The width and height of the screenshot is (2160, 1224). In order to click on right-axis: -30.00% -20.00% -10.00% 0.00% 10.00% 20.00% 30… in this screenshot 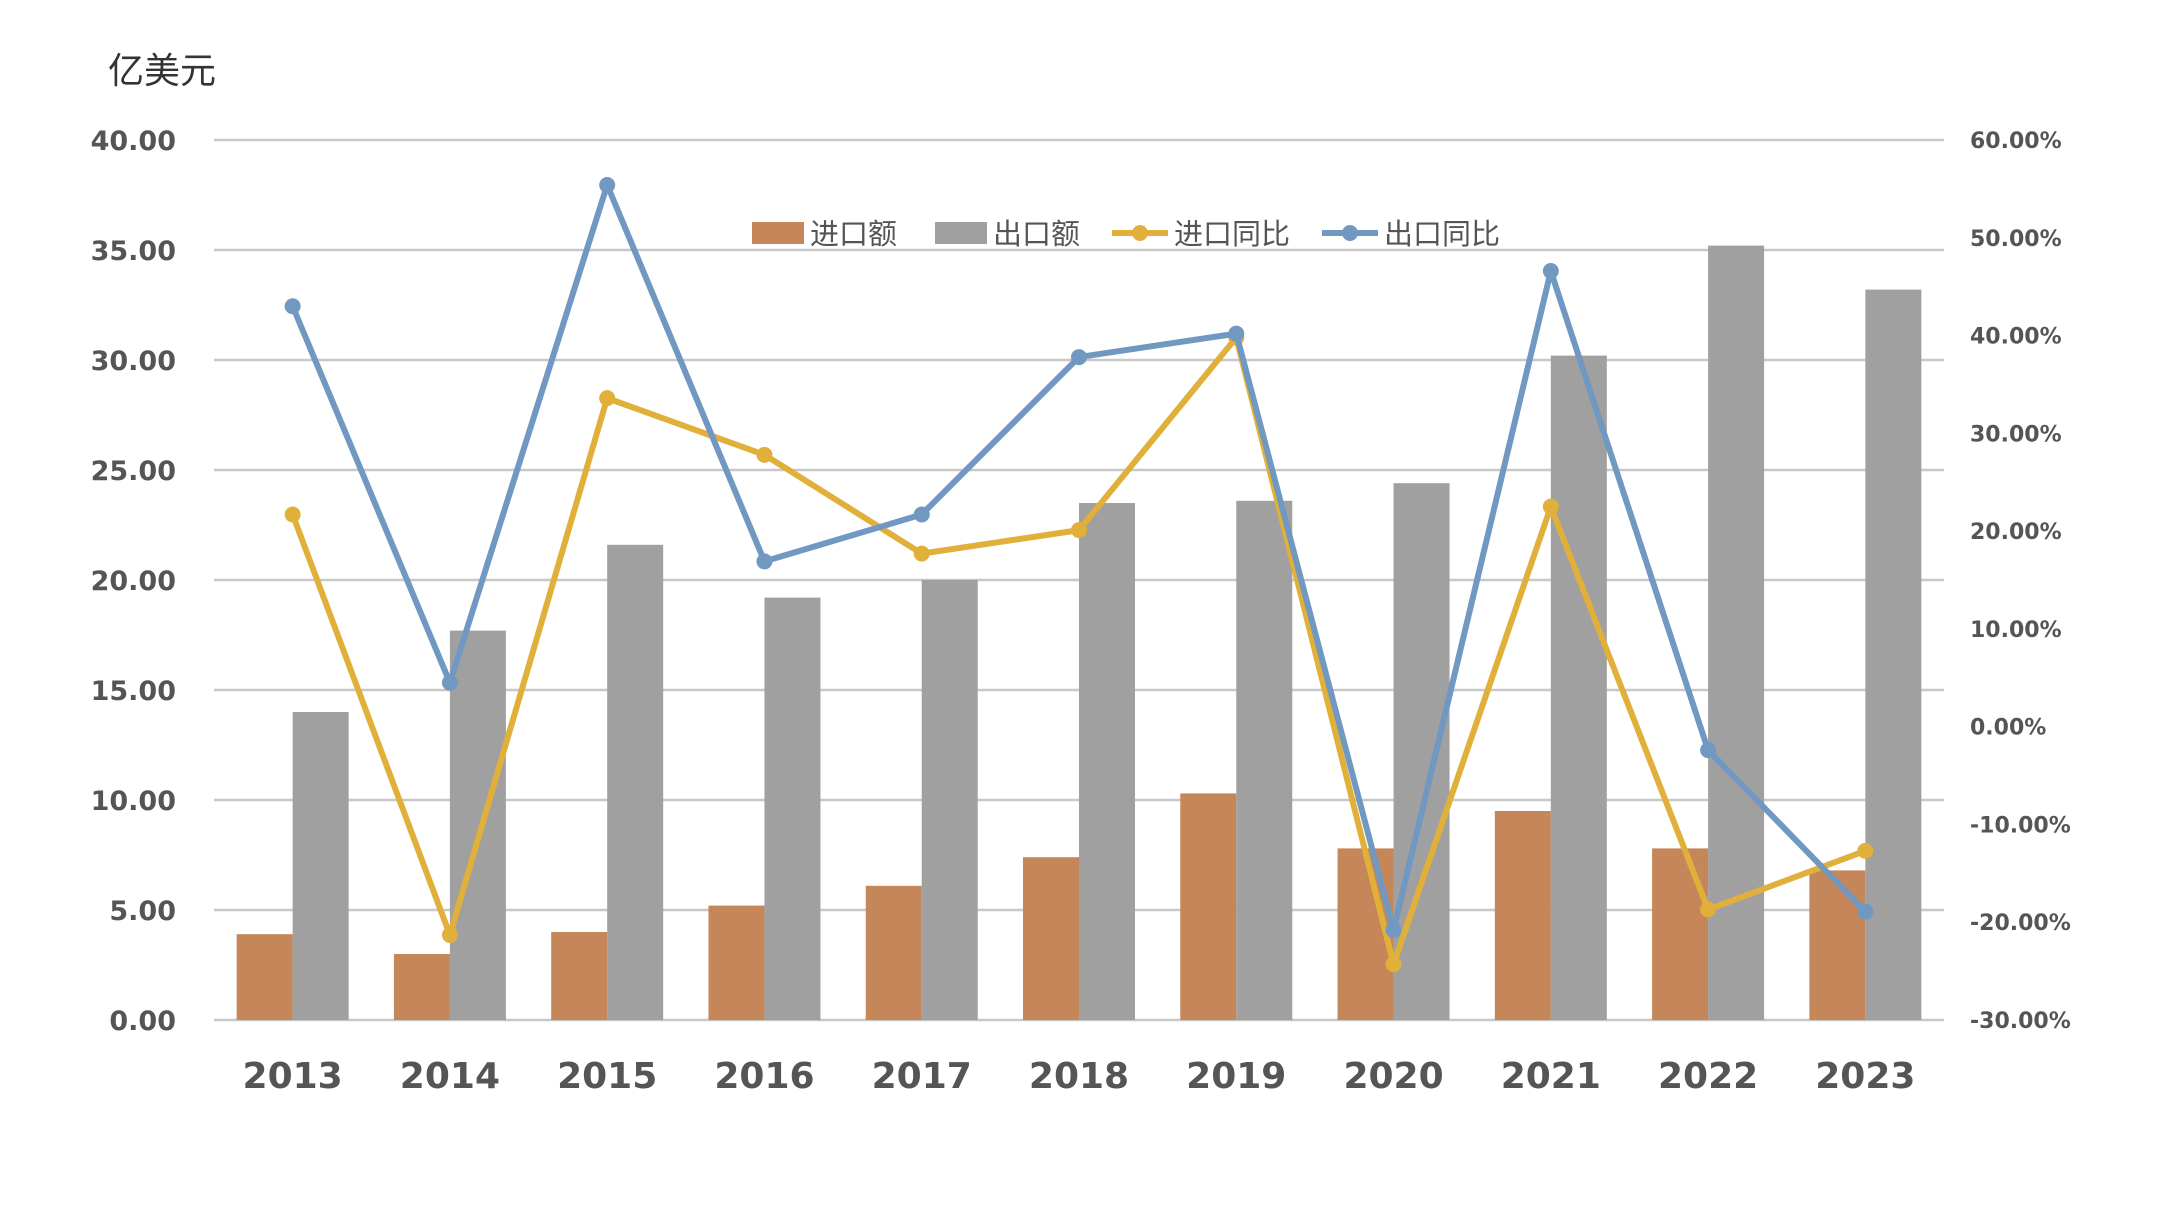, I will do `click(2020, 581)`.